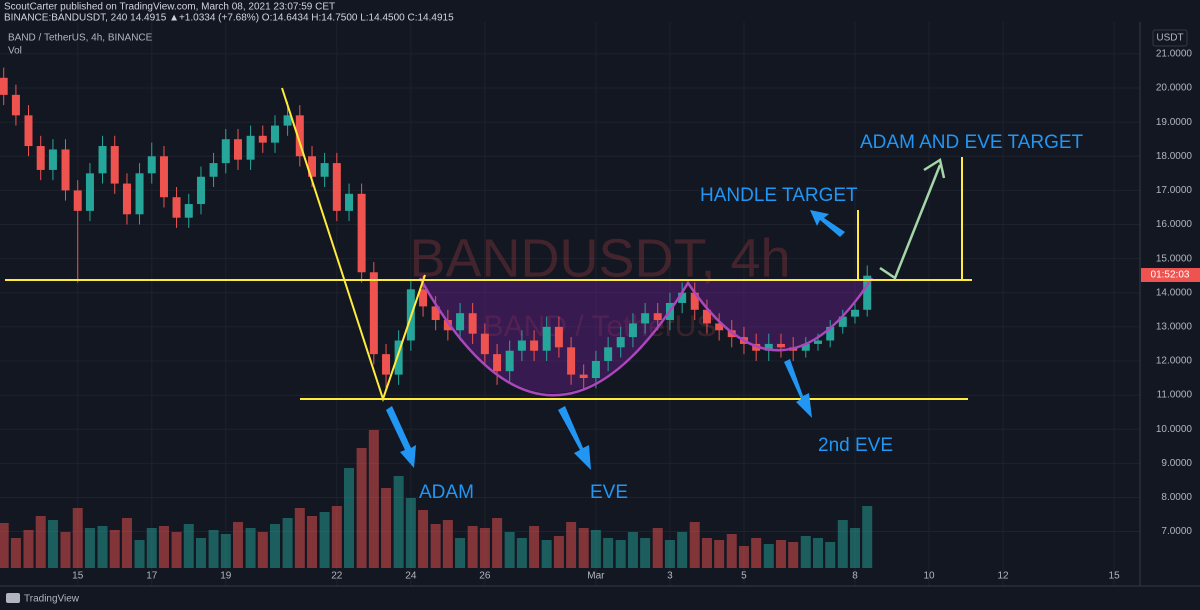 This screenshot has height=610, width=1200. What do you see at coordinates (152, 576) in the screenshot?
I see `x-tick-label: 17` at bounding box center [152, 576].